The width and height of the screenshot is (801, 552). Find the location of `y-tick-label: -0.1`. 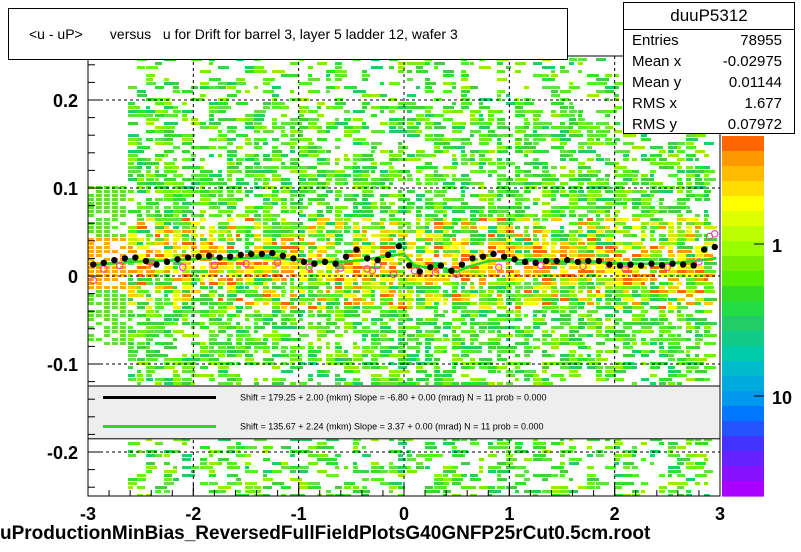

y-tick-label: -0.1 is located at coordinates (62, 365).